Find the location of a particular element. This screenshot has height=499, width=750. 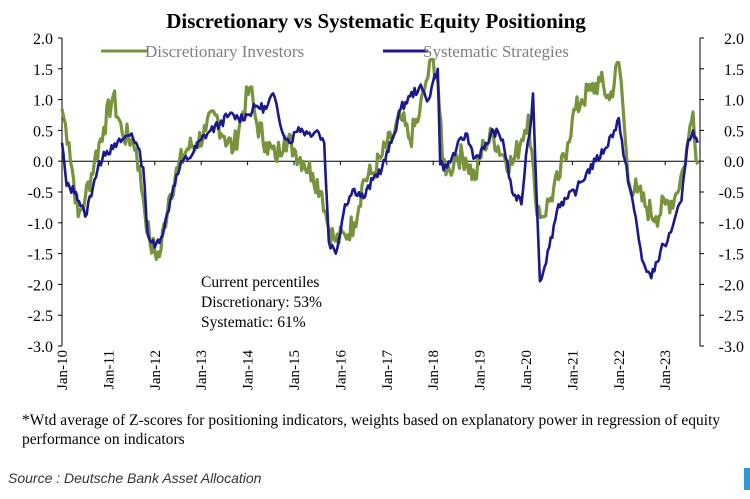

x-tick-label: Jan-10 is located at coordinates (63, 370).